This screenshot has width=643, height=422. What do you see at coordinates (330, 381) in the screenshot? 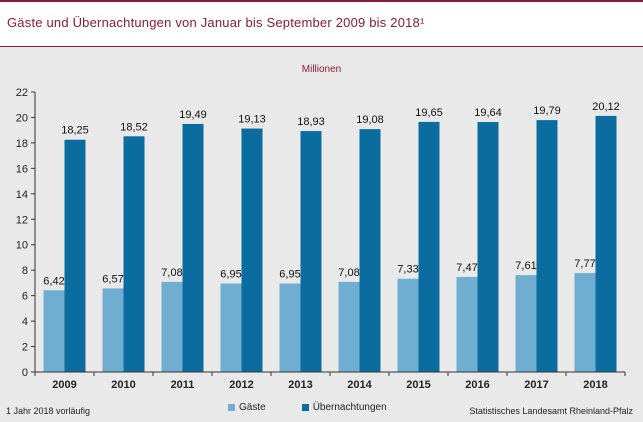
I see `x-axis: 2009 2010 2011 2012 2013 2014 2015 2016 2017 2018` at bounding box center [330, 381].